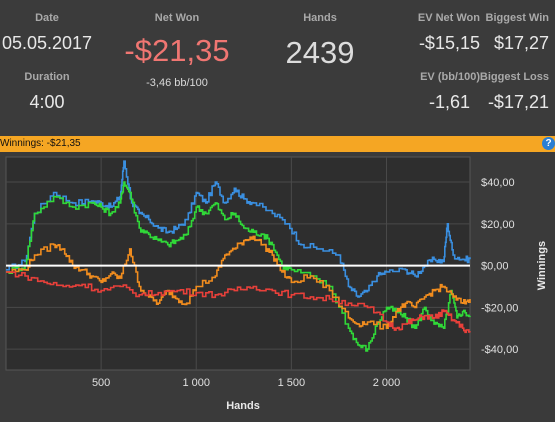 This screenshot has height=422, width=555. What do you see at coordinates (521, 43) in the screenshot?
I see `biggest-win-value: $17,27` at bounding box center [521, 43].